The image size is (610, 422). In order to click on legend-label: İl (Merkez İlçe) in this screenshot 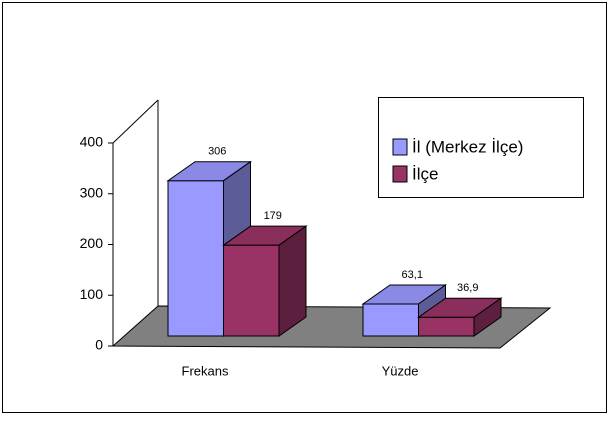, I will do `click(467, 146)`.